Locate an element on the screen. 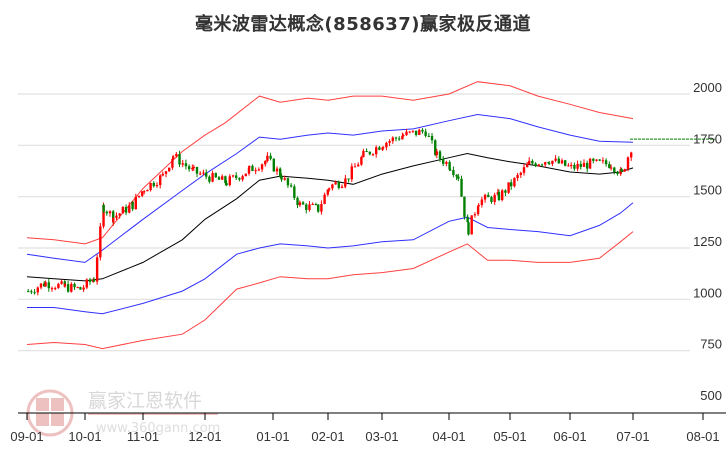 This screenshot has width=726, height=450. x-tick-label: 10-01 is located at coordinates (84, 436).